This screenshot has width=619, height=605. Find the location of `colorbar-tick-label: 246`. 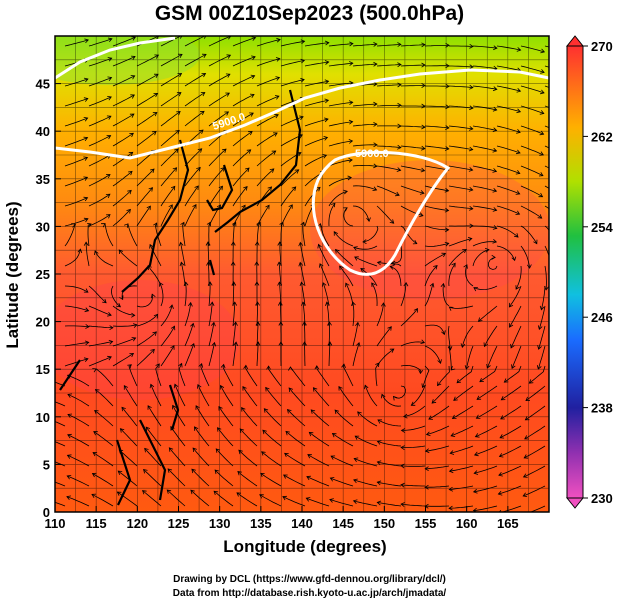

colorbar-tick-label: 246 is located at coordinates (602, 317).